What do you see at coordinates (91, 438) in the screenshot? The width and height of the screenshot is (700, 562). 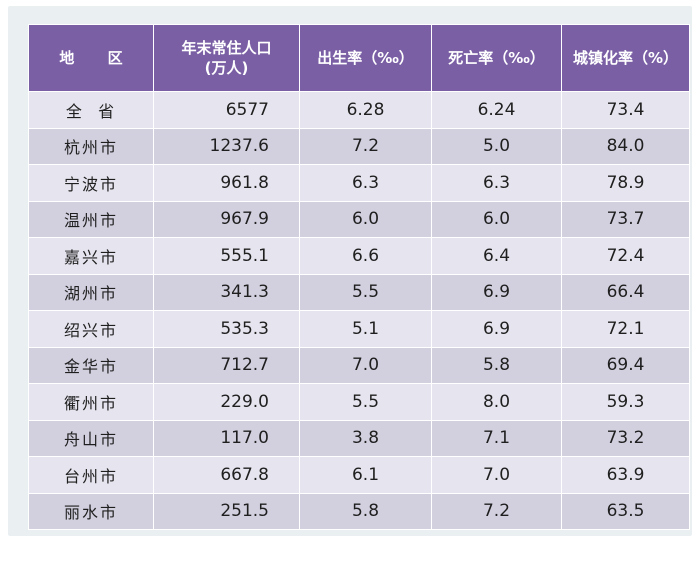 I see `cell-region: 舟山市` at bounding box center [91, 438].